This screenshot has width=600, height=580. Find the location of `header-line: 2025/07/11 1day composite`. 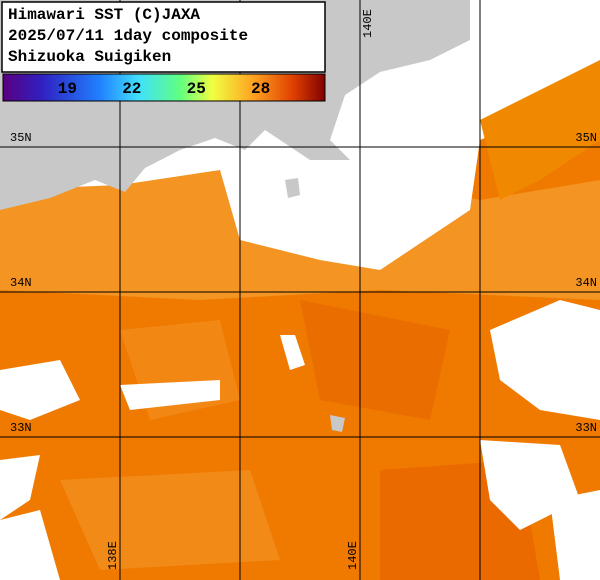

header-line: 2025/07/11 1day composite is located at coordinates (128, 36).